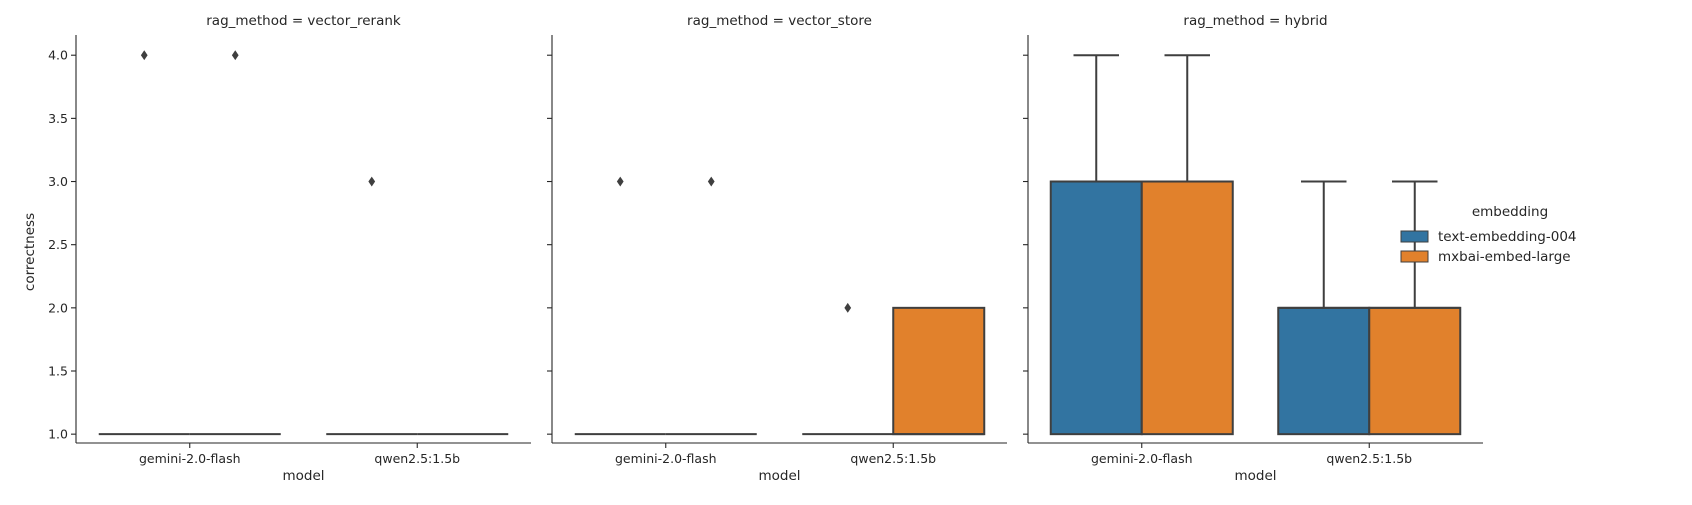 The width and height of the screenshot is (1692, 505). What do you see at coordinates (1255, 21) in the screenshot?
I see `panel-title: rag_method = hybrid` at bounding box center [1255, 21].